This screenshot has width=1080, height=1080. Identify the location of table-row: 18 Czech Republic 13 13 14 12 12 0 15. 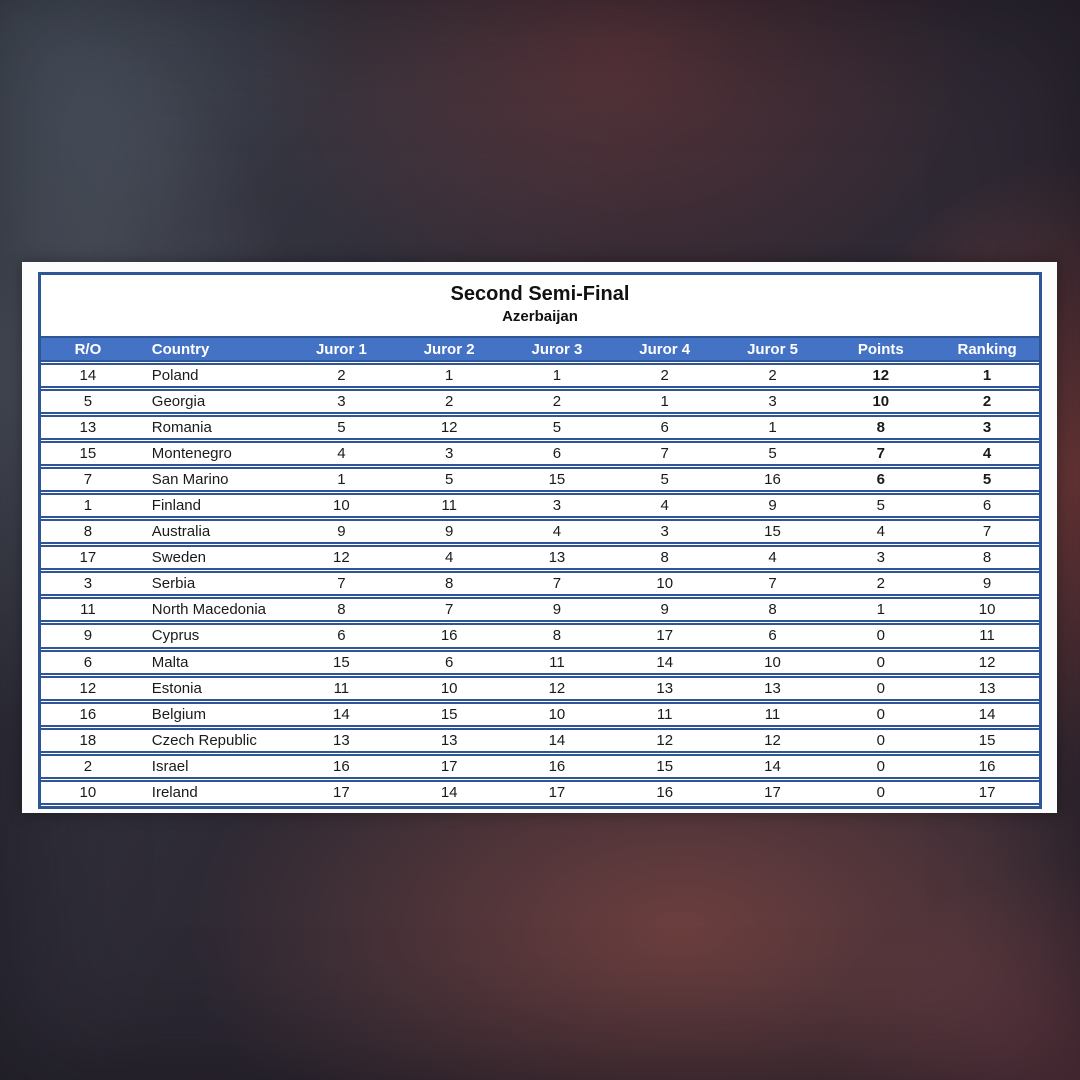
(540, 740).